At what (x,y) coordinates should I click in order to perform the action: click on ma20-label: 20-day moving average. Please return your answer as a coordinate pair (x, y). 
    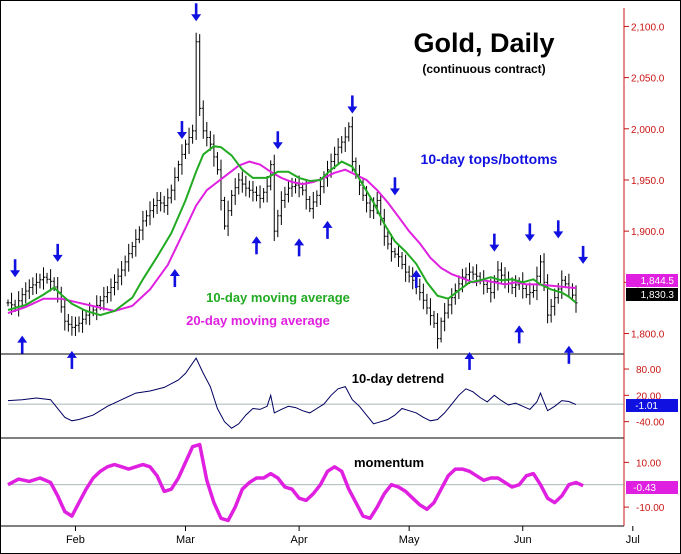
    Looking at the image, I should click on (258, 320).